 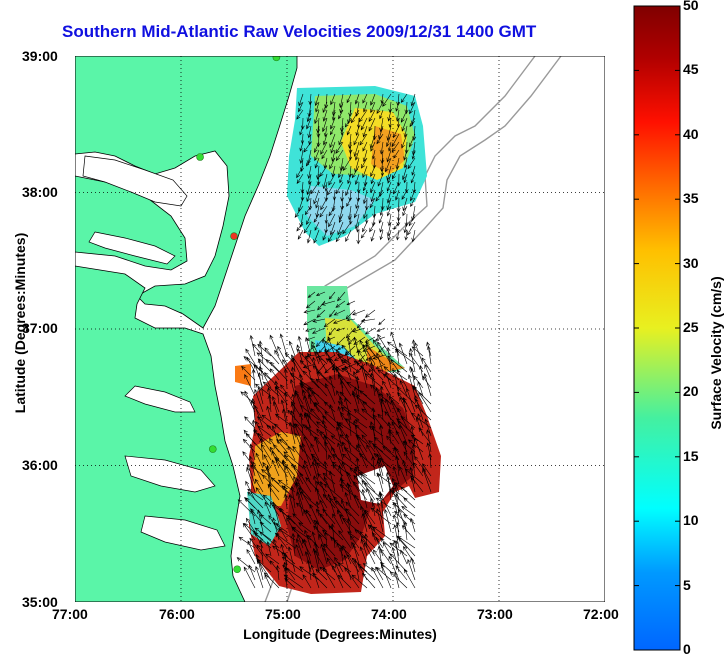 What do you see at coordinates (283, 614) in the screenshot?
I see `x-tick-label: 75:00` at bounding box center [283, 614].